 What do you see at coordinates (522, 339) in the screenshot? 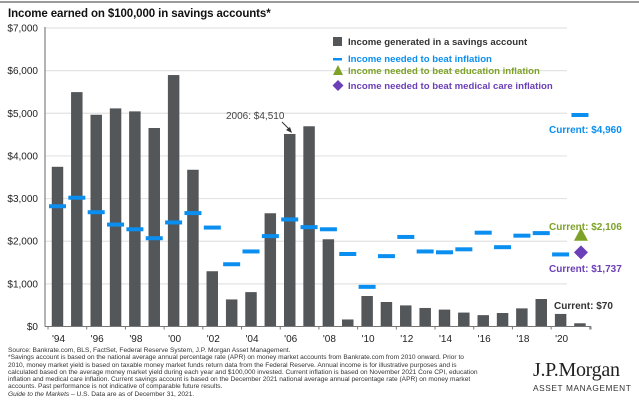
I see `x-tick-label: '18` at bounding box center [522, 339].